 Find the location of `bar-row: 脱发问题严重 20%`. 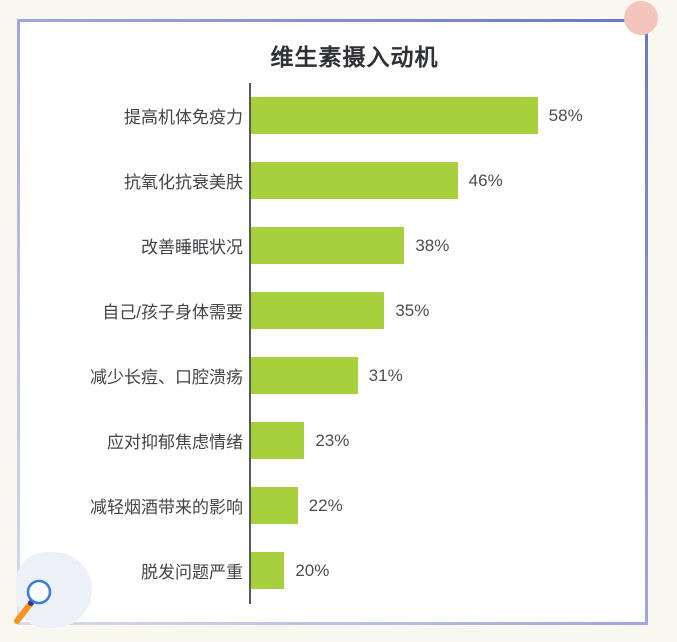

bar-row: 脱发问题严重 20% is located at coordinates (332, 570).